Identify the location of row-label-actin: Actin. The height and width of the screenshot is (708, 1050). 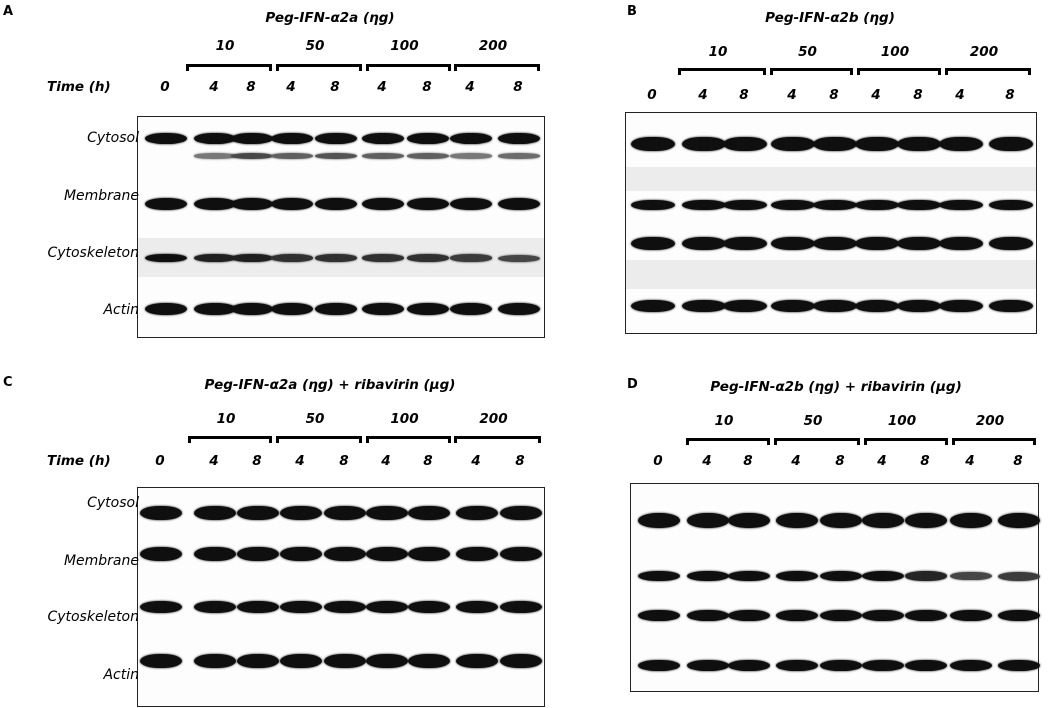
(121, 675).